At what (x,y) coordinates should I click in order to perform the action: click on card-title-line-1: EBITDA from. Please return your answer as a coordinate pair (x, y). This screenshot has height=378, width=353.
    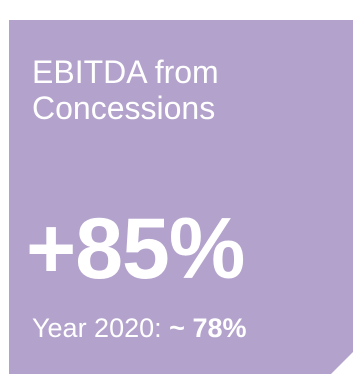
    Looking at the image, I should click on (125, 72).